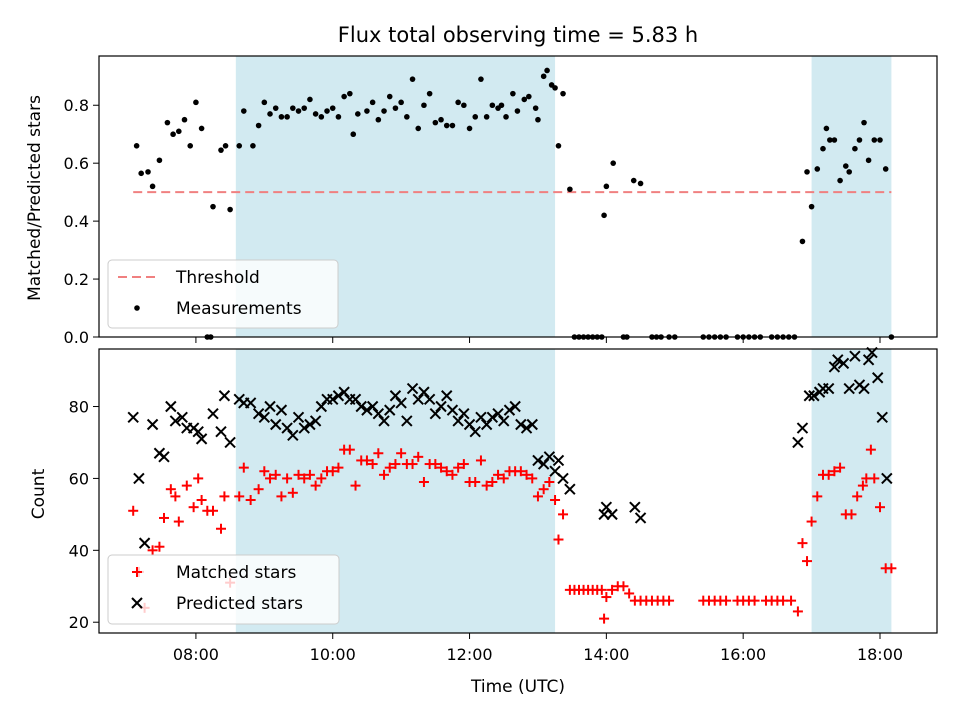  Describe the element at coordinates (517, 687) in the screenshot. I see `x-axis-label: Time (UTC)` at that location.